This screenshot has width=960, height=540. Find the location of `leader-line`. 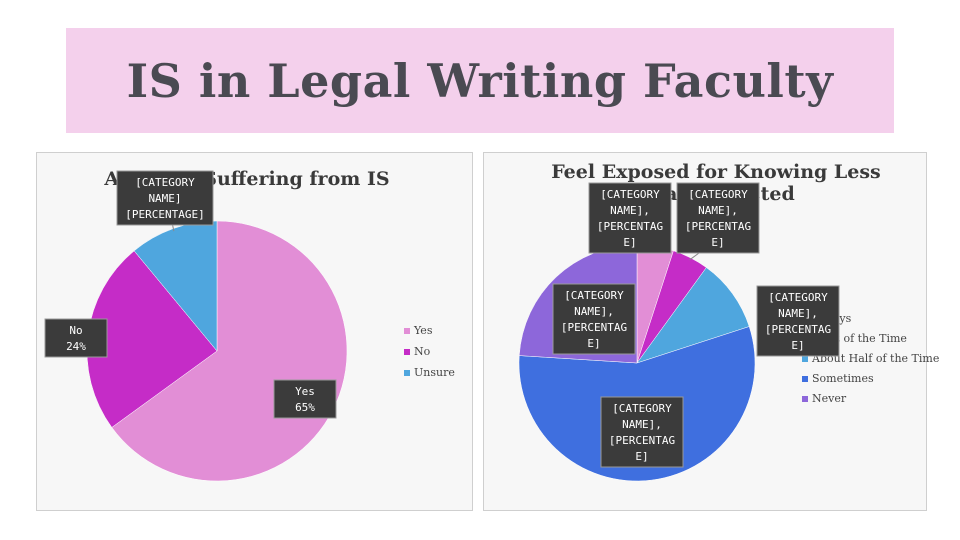

leader-line is located at coordinates (694, 256).